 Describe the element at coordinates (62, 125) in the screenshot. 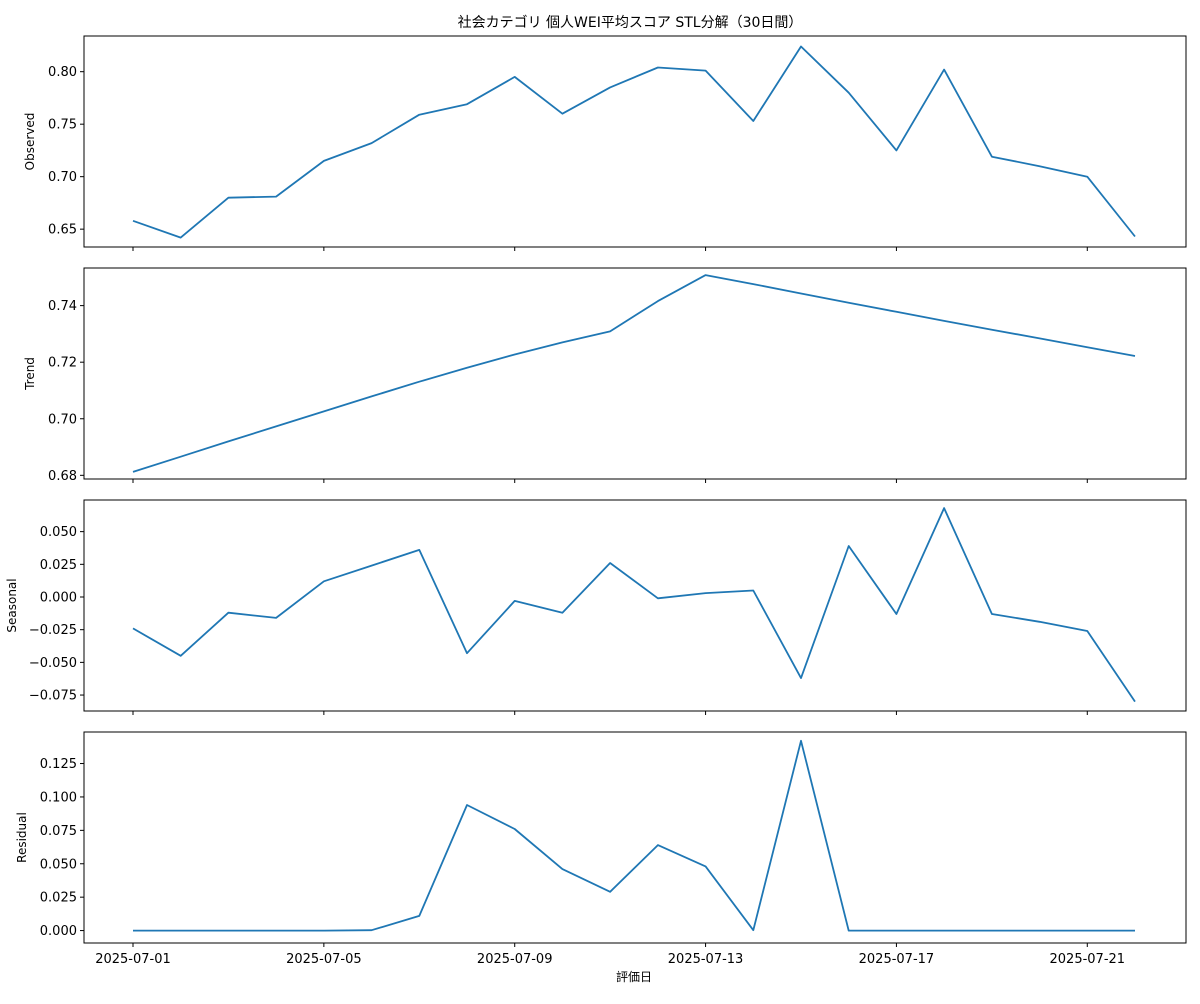

I see `observed-ytick-label-2: 0.75` at that location.